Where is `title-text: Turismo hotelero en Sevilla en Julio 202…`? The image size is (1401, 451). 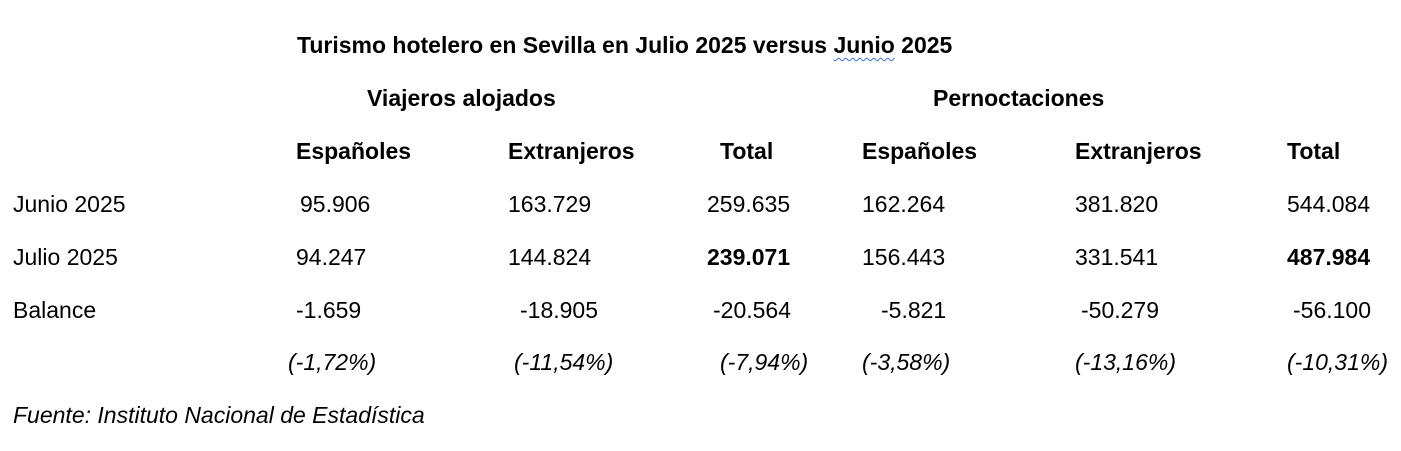 title-text: Turismo hotelero en Sevilla en Julio 202… is located at coordinates (565, 45).